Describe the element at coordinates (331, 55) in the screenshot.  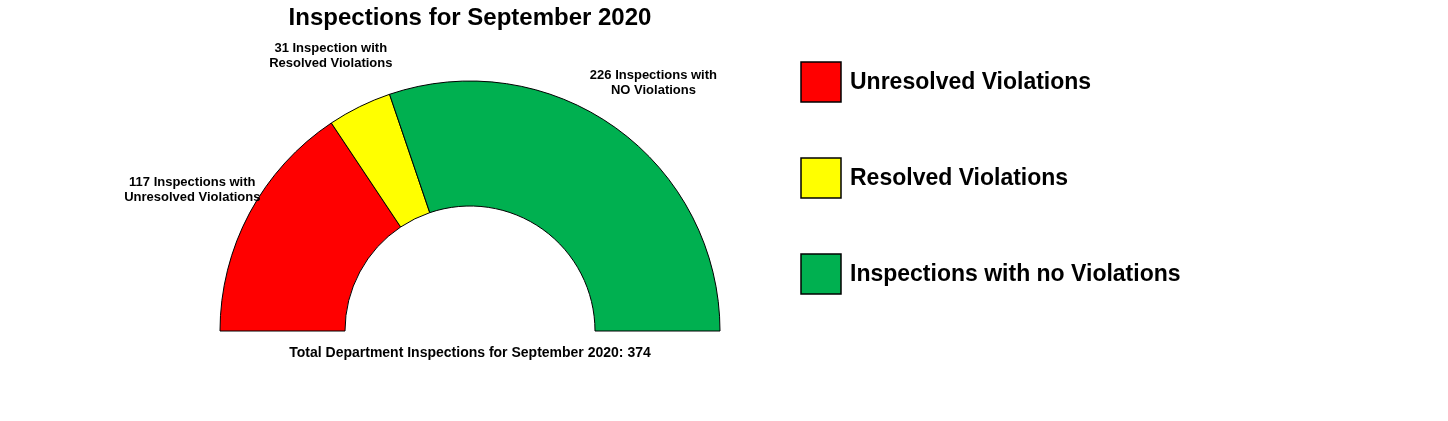
I see `data-label: 31 Inspection with Resolved Violations` at that location.